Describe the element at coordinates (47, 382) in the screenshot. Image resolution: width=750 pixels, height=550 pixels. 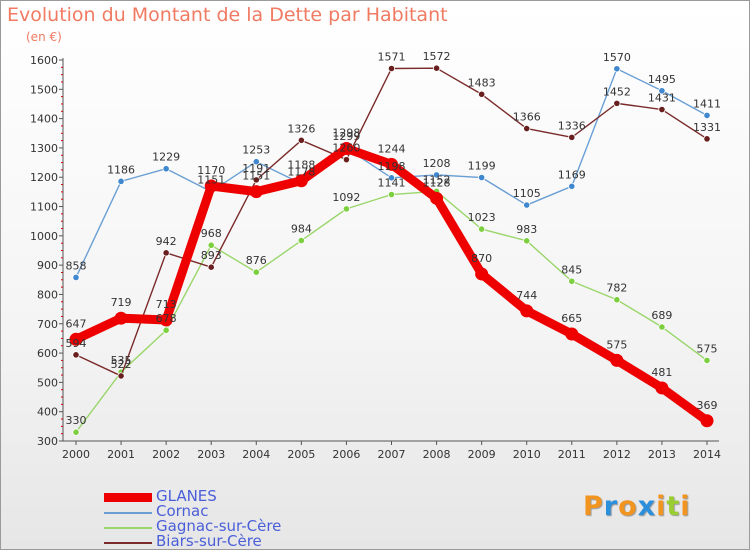
I see `y-tick-label: 500` at that location.